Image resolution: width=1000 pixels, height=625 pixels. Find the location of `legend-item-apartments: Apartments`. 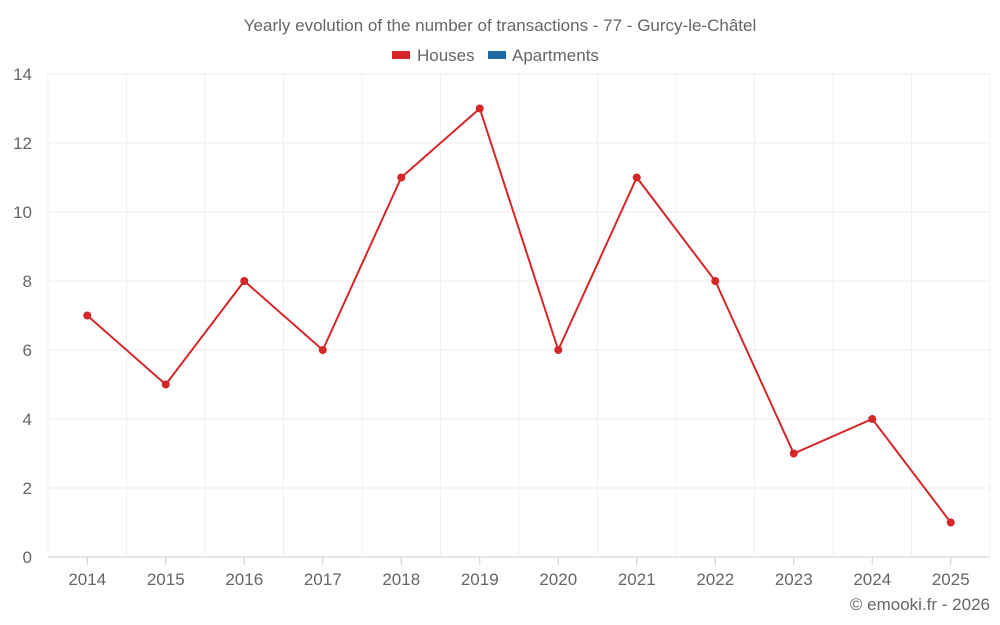

legend-item-apartments: Apartments is located at coordinates (543, 55).